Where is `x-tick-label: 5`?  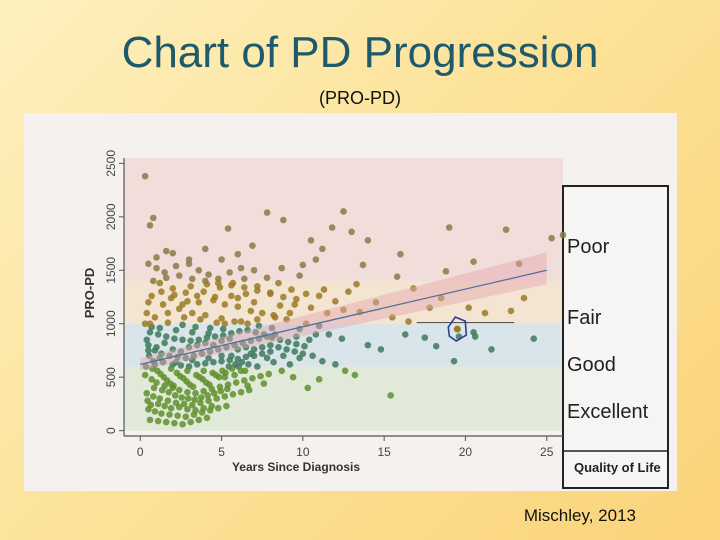
x-tick-label: 5 is located at coordinates (221, 452).